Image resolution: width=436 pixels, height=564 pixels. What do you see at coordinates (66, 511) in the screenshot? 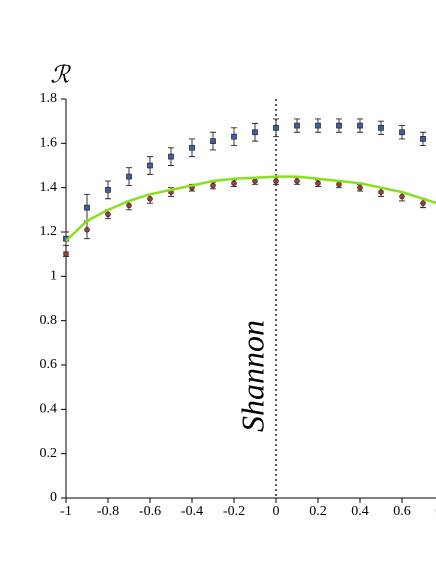
I see `x-tick-label: -1` at bounding box center [66, 511].